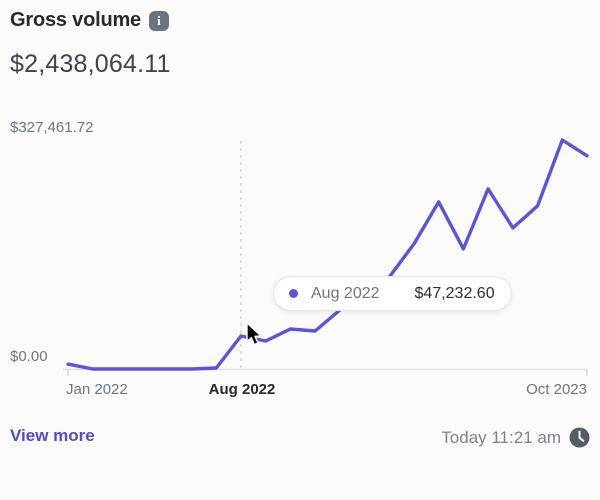 The image size is (600, 500). I want to click on card-header: Gross volume i, so click(89, 20).